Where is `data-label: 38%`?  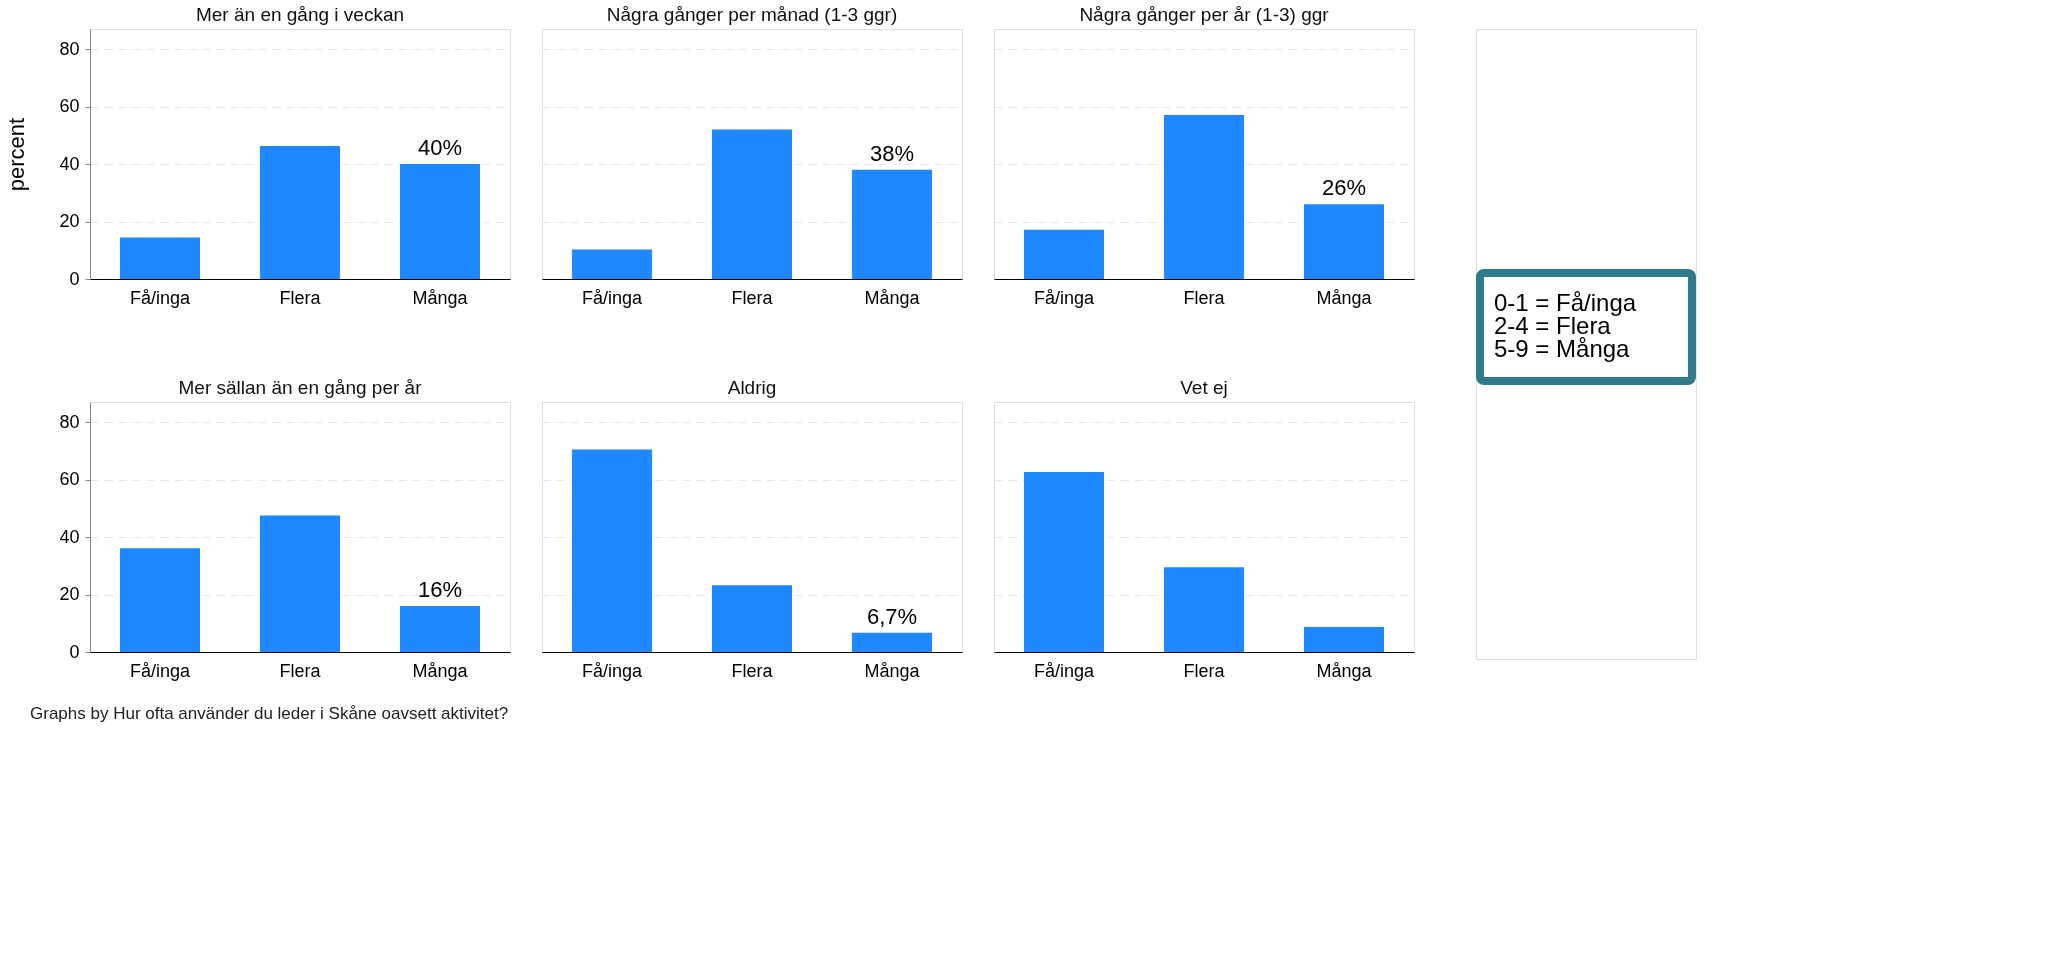 data-label: 38% is located at coordinates (892, 153).